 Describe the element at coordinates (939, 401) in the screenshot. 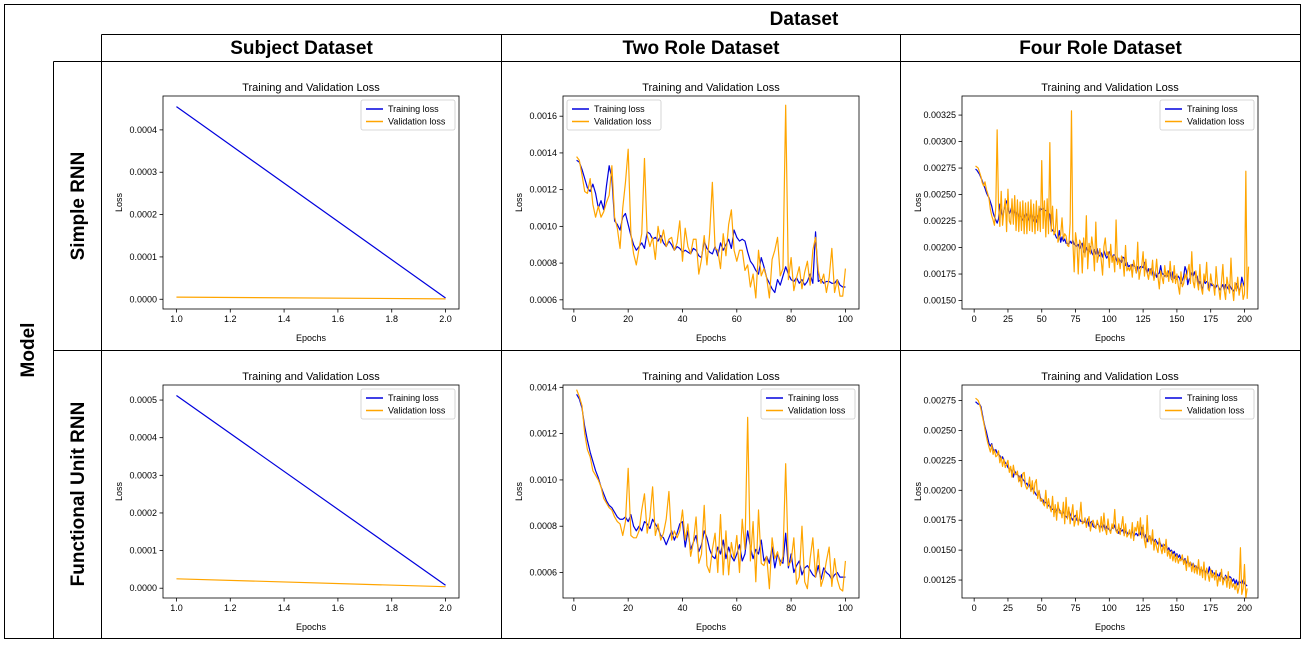

I see `y-tick-label: 0.00275` at that location.